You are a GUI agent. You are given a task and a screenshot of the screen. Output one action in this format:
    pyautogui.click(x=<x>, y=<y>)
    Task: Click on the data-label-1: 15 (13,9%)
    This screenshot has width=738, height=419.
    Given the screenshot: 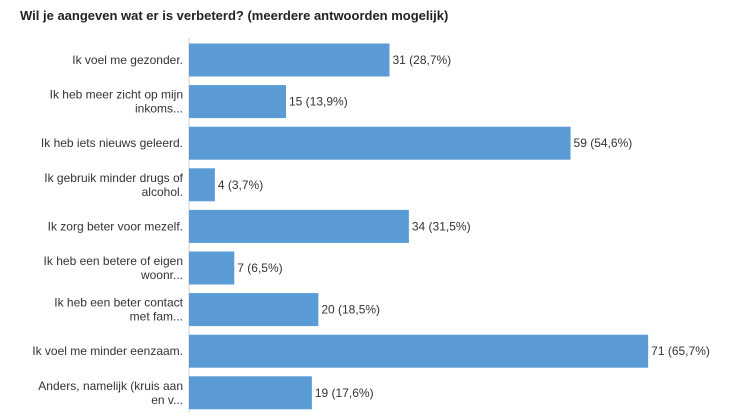 What is the action you would take?
    pyautogui.click(x=318, y=102)
    